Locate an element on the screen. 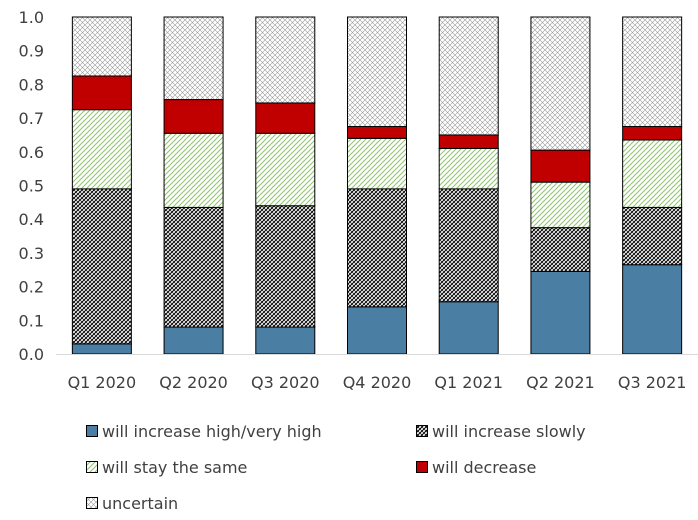 The image size is (698, 520). y-tick-label: 0.5 is located at coordinates (31, 186).